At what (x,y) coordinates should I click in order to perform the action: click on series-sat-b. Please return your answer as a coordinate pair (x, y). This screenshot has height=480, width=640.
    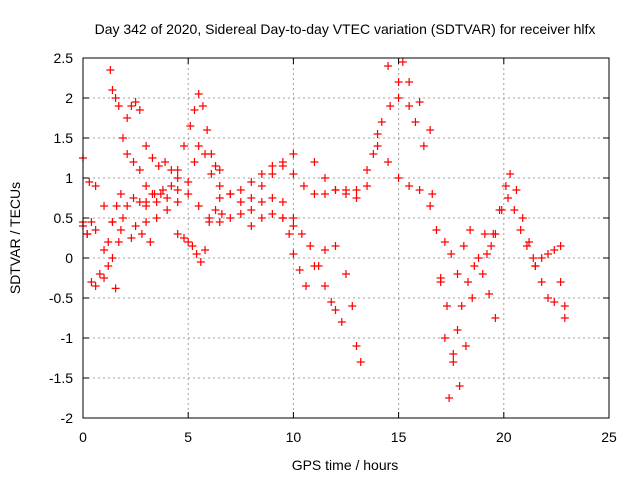
    Looking at the image, I should click on (102, 240).